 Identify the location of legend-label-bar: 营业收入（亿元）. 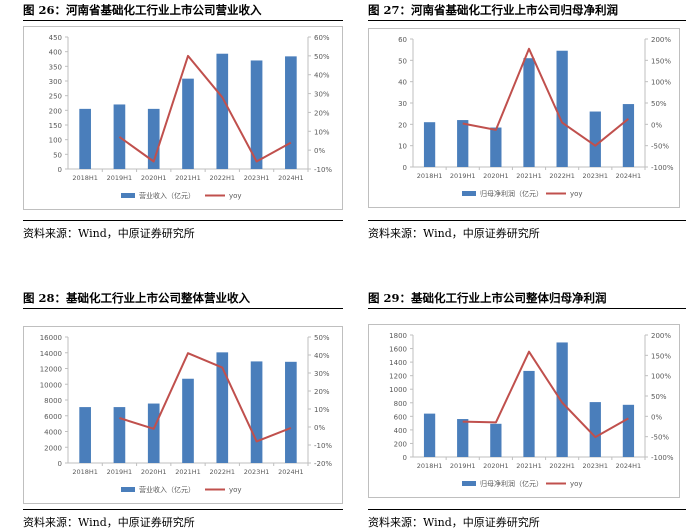
(167, 489).